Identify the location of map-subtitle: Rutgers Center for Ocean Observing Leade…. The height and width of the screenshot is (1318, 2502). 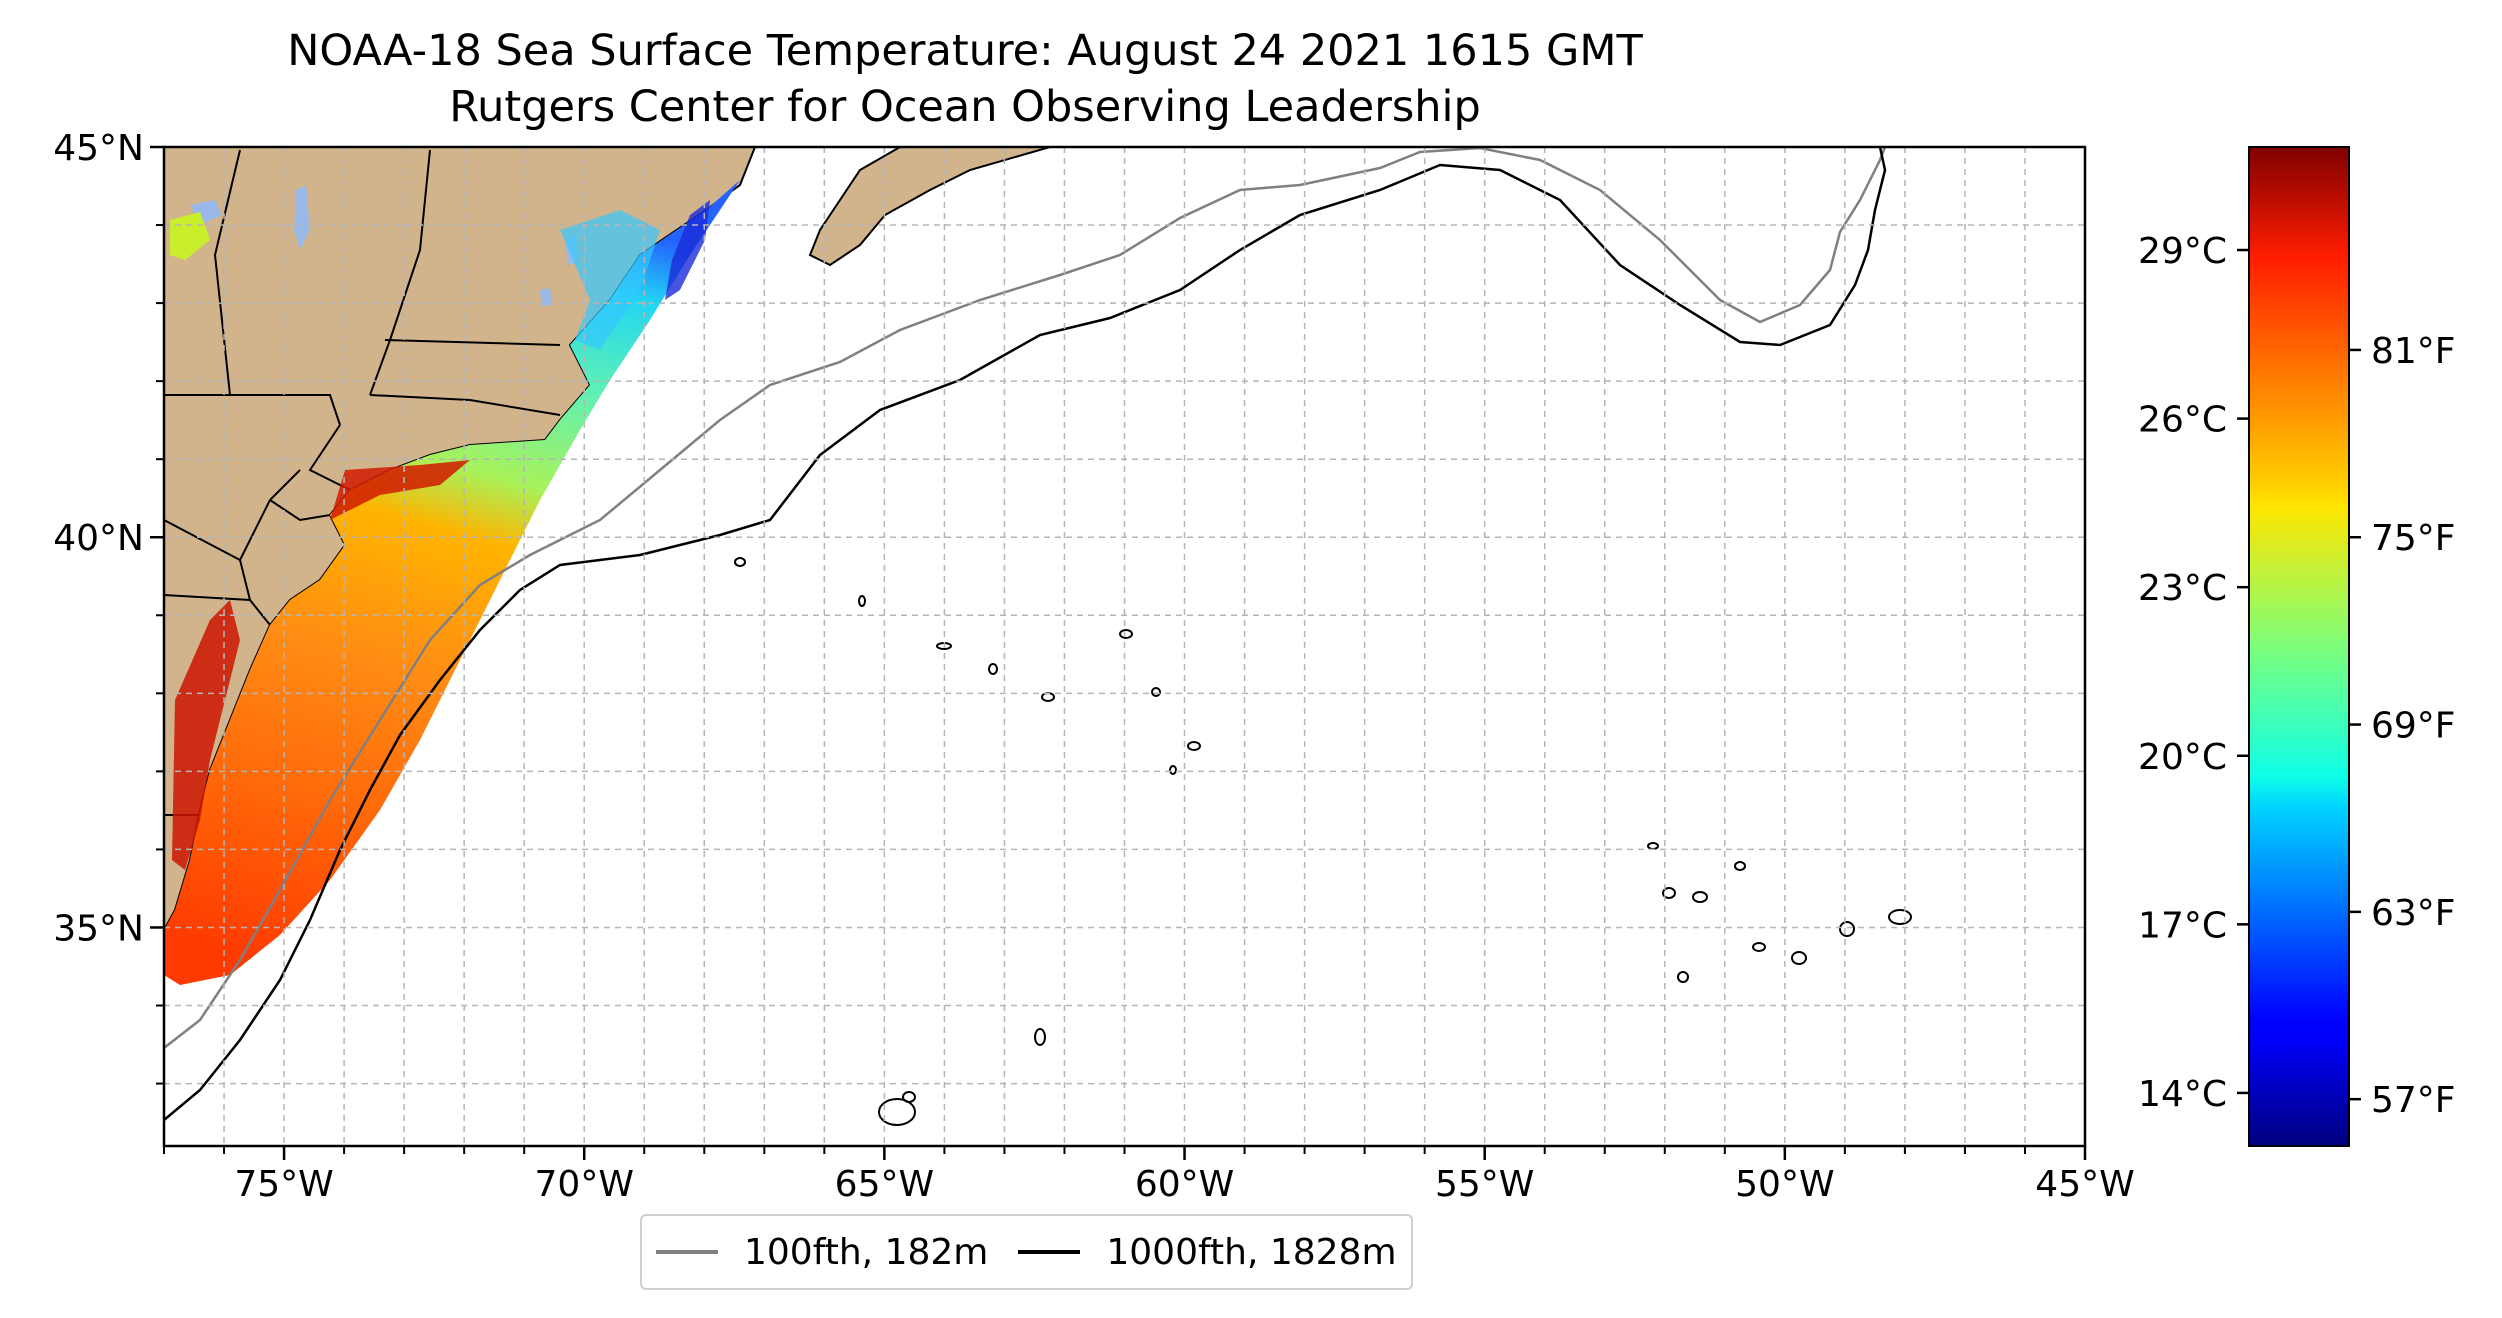
(965, 107).